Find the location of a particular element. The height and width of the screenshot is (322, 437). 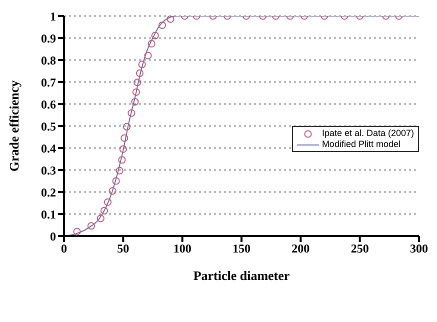

y-tick-label: 0.1 is located at coordinates (48, 214).